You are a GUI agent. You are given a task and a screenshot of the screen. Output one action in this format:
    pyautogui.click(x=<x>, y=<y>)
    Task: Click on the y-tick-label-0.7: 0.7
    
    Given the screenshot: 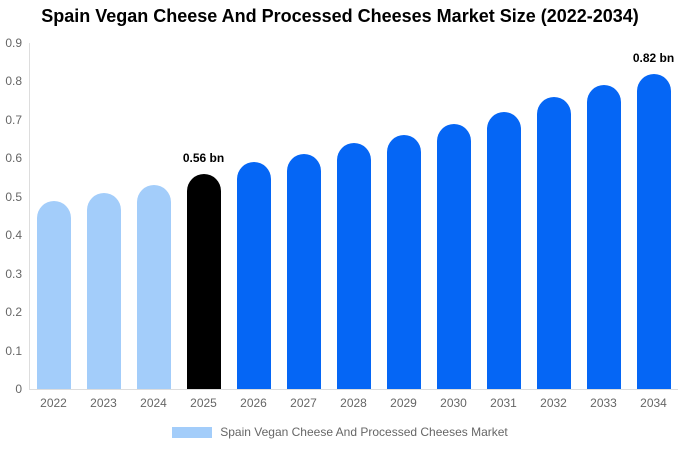 What is the action you would take?
    pyautogui.click(x=13, y=119)
    